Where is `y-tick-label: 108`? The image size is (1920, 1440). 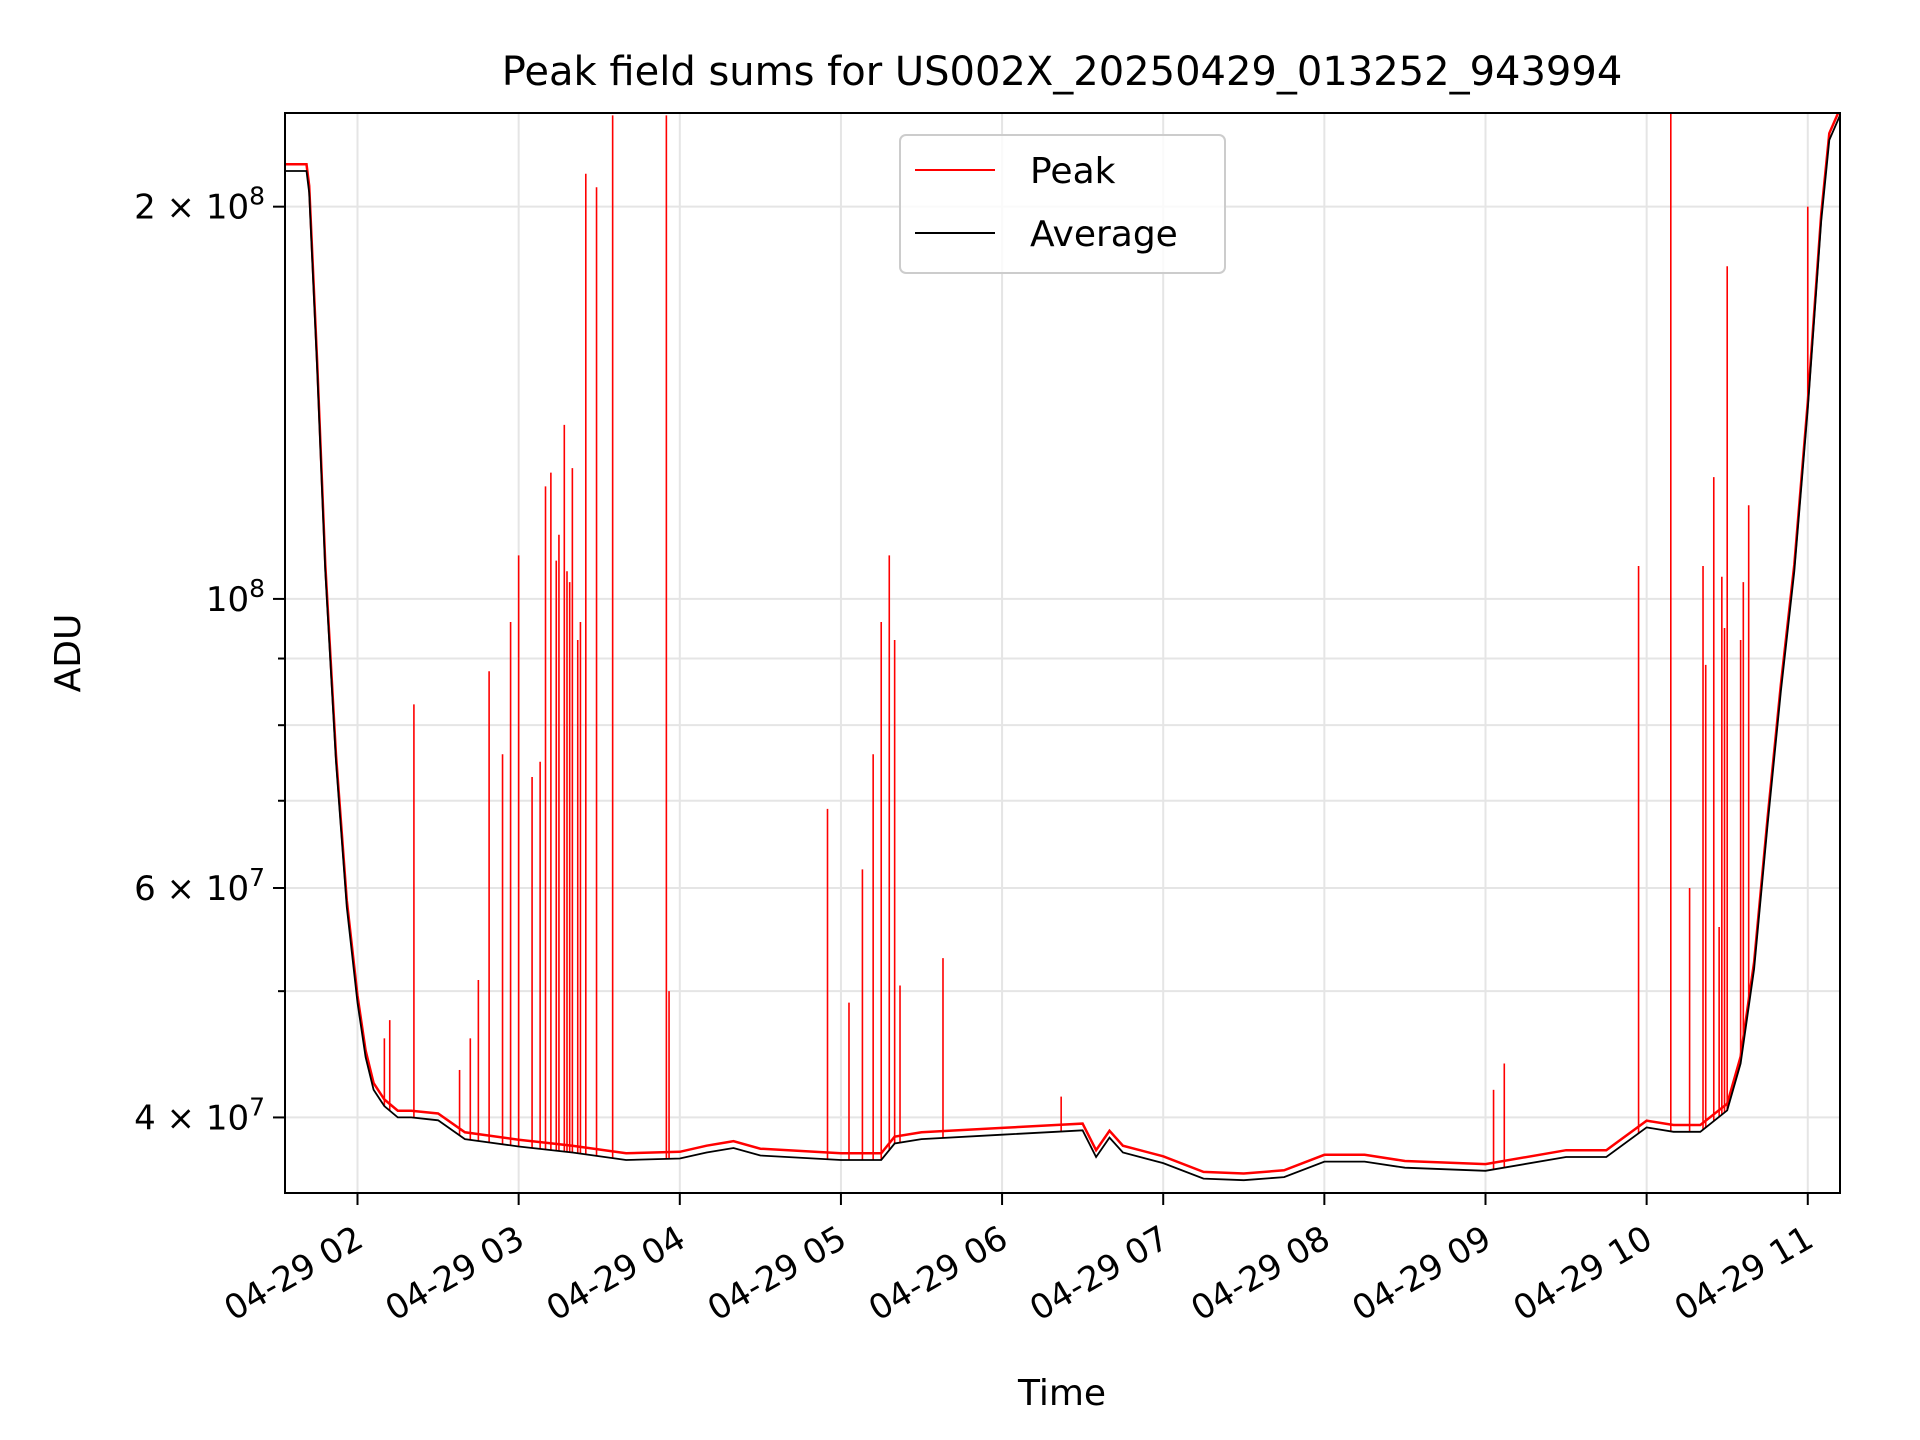
y-tick-label: 108 is located at coordinates (235, 597).